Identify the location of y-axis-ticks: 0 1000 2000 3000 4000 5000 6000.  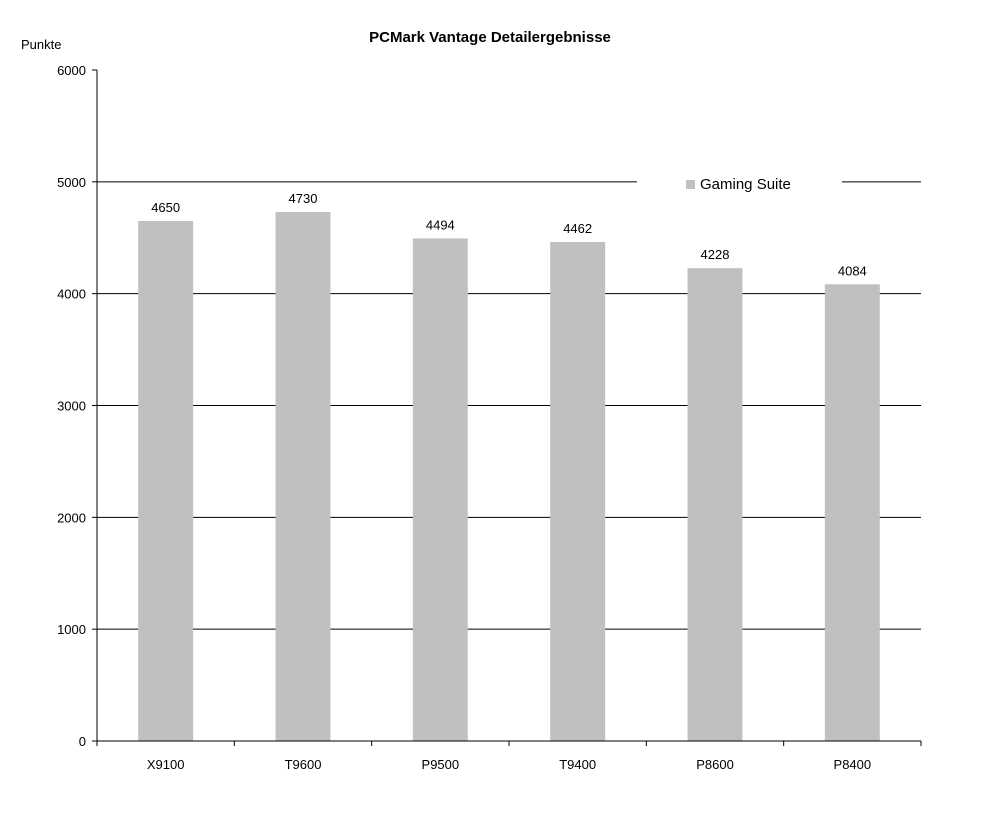
(71, 406).